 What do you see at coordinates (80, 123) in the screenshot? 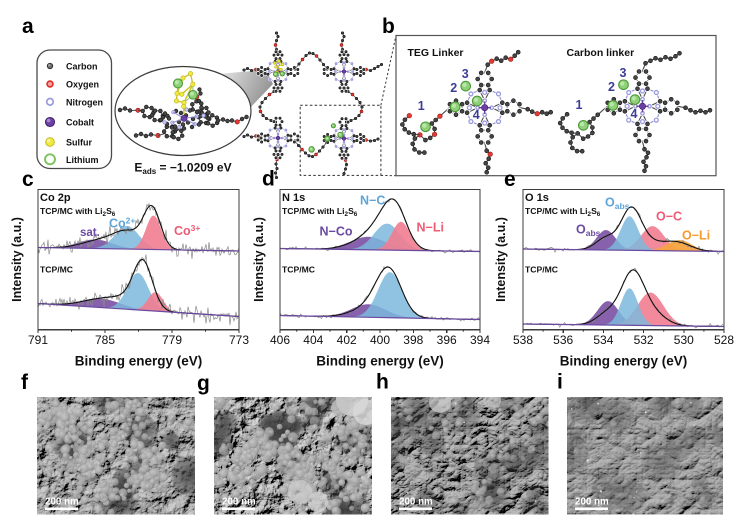
I see `svg-text: Cobalt` at bounding box center [80, 123].